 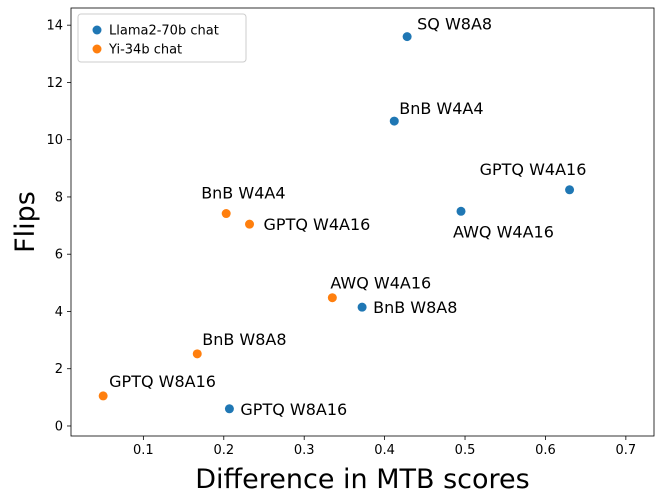 I want to click on y-axis-ticks: 0 2 4 6 8 10 12 14, so click(x=58, y=226).